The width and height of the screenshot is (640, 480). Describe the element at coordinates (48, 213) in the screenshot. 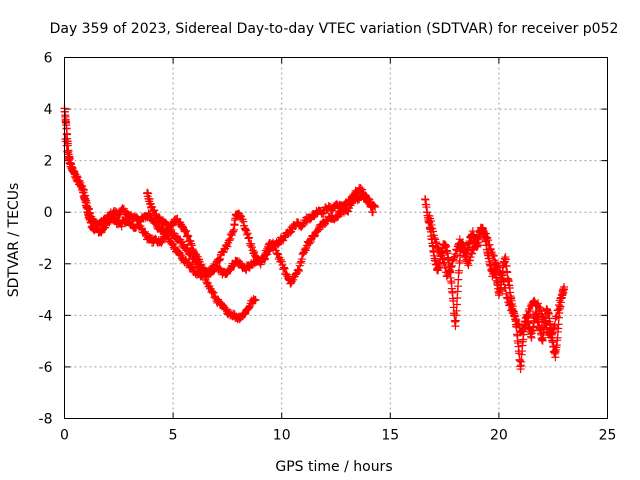

I see `y-tick-label: 0` at that location.